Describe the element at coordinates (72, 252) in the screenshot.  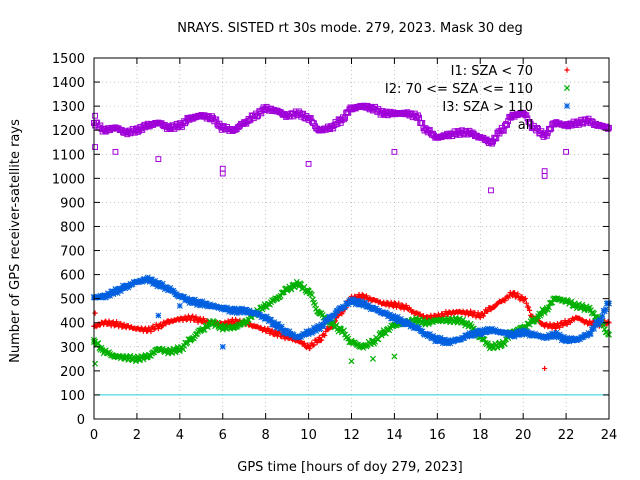
I see `y-tick-label: 700` at that location.